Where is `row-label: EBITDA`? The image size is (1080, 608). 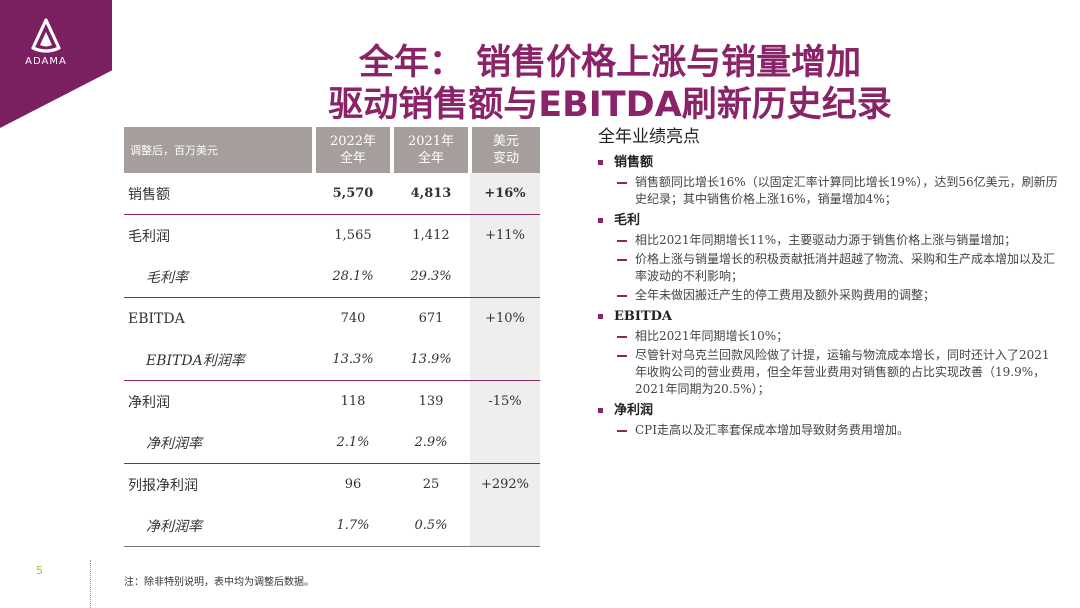 row-label: EBITDA is located at coordinates (156, 318).